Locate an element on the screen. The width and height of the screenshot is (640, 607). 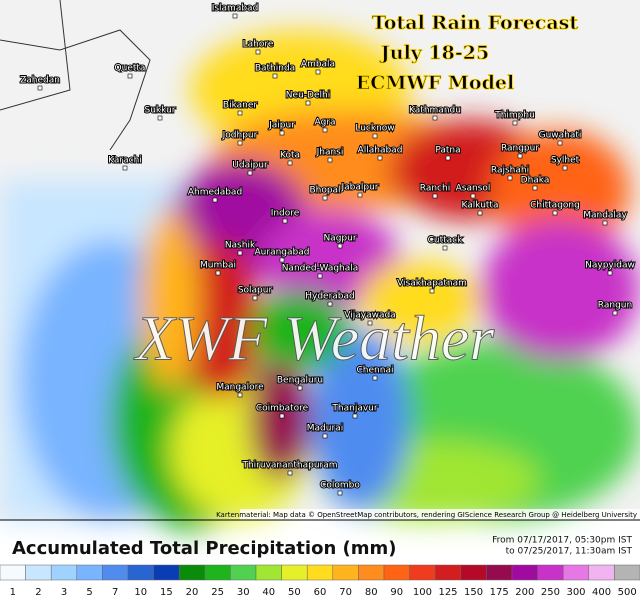
city-label: Chennai is located at coordinates (375, 371).